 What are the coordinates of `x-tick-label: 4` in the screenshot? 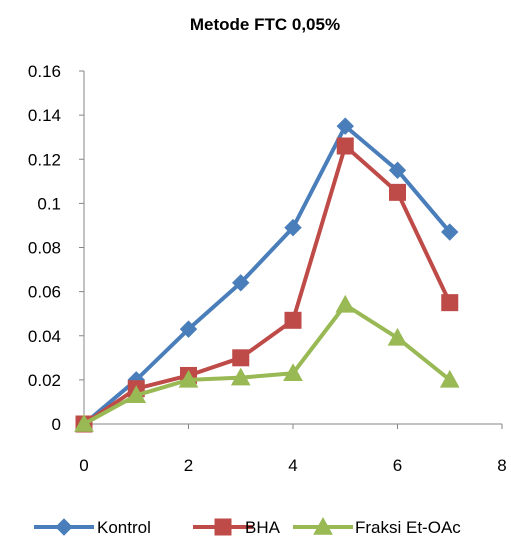 It's located at (292, 465).